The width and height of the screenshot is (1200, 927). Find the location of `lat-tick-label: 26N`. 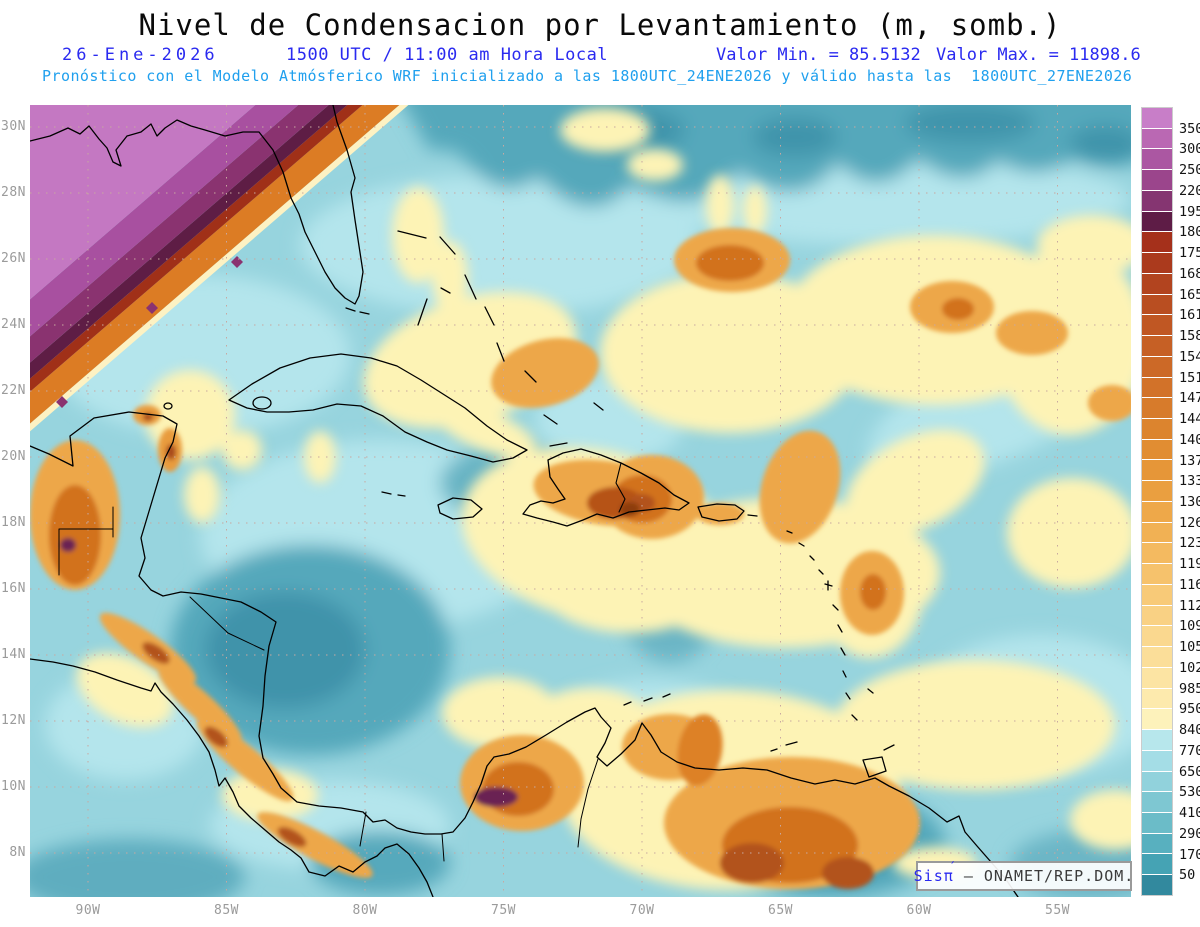

lat-tick-label: 26N is located at coordinates (13, 258).